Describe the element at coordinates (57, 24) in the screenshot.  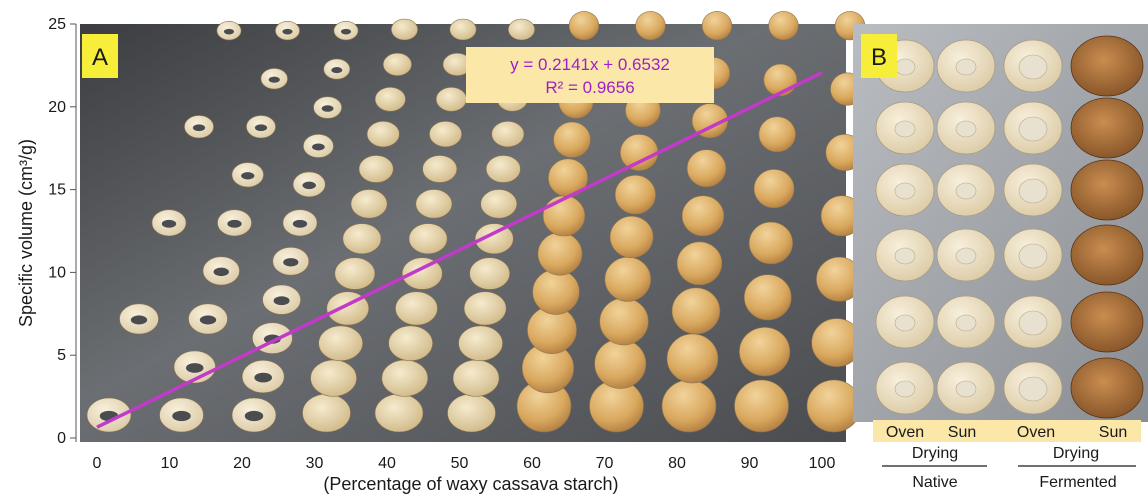
I see `y-tick-label: 25` at that location.